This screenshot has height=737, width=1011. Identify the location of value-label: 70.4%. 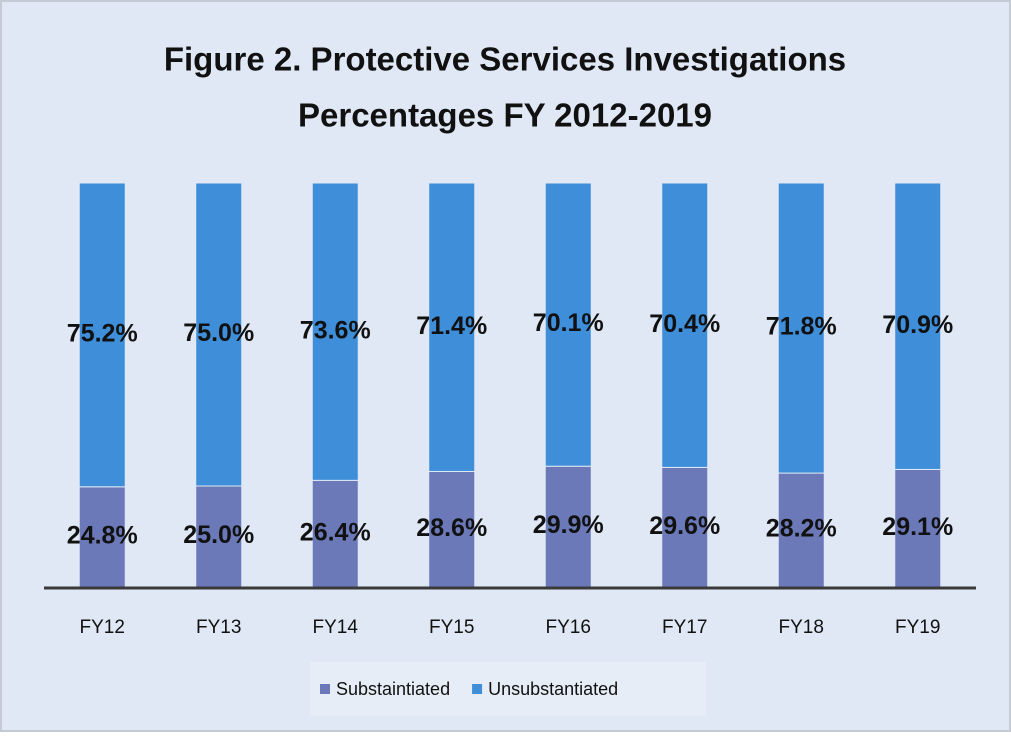
(684, 324).